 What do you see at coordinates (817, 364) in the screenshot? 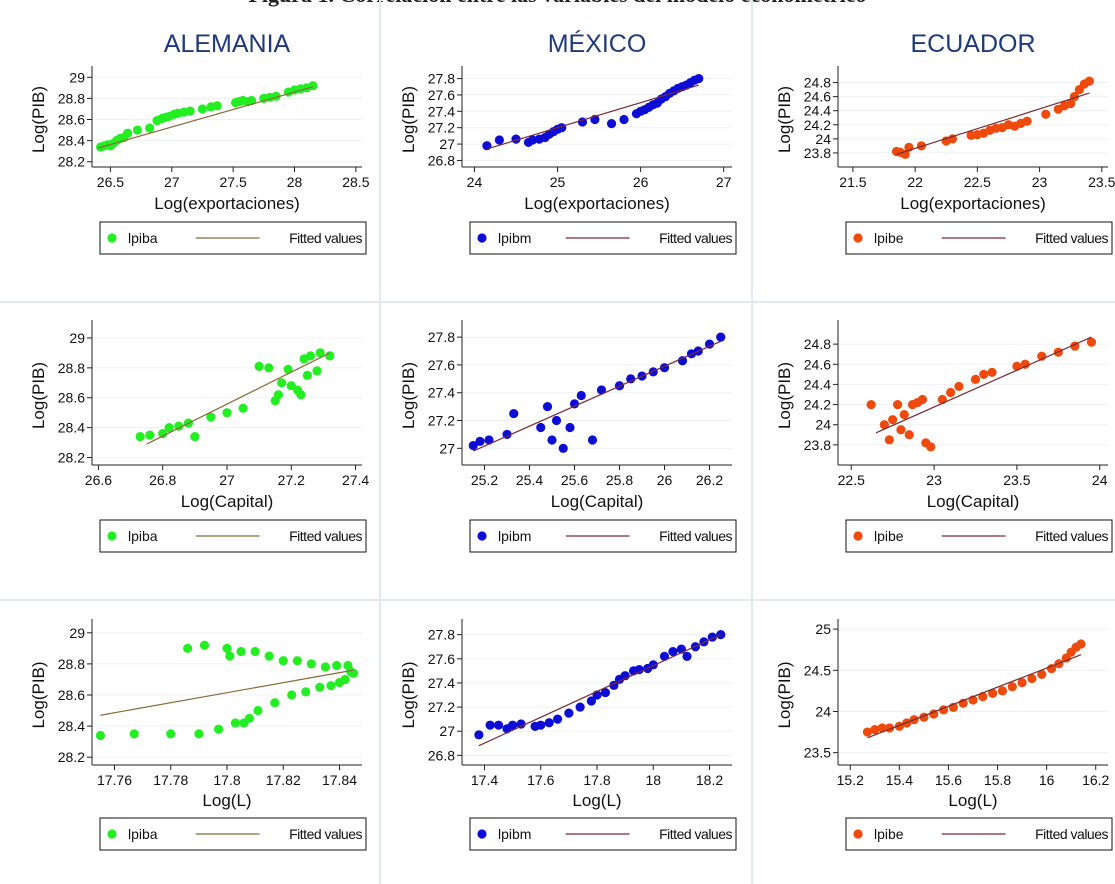
I see `y-tick-label: 24.6` at bounding box center [817, 364].